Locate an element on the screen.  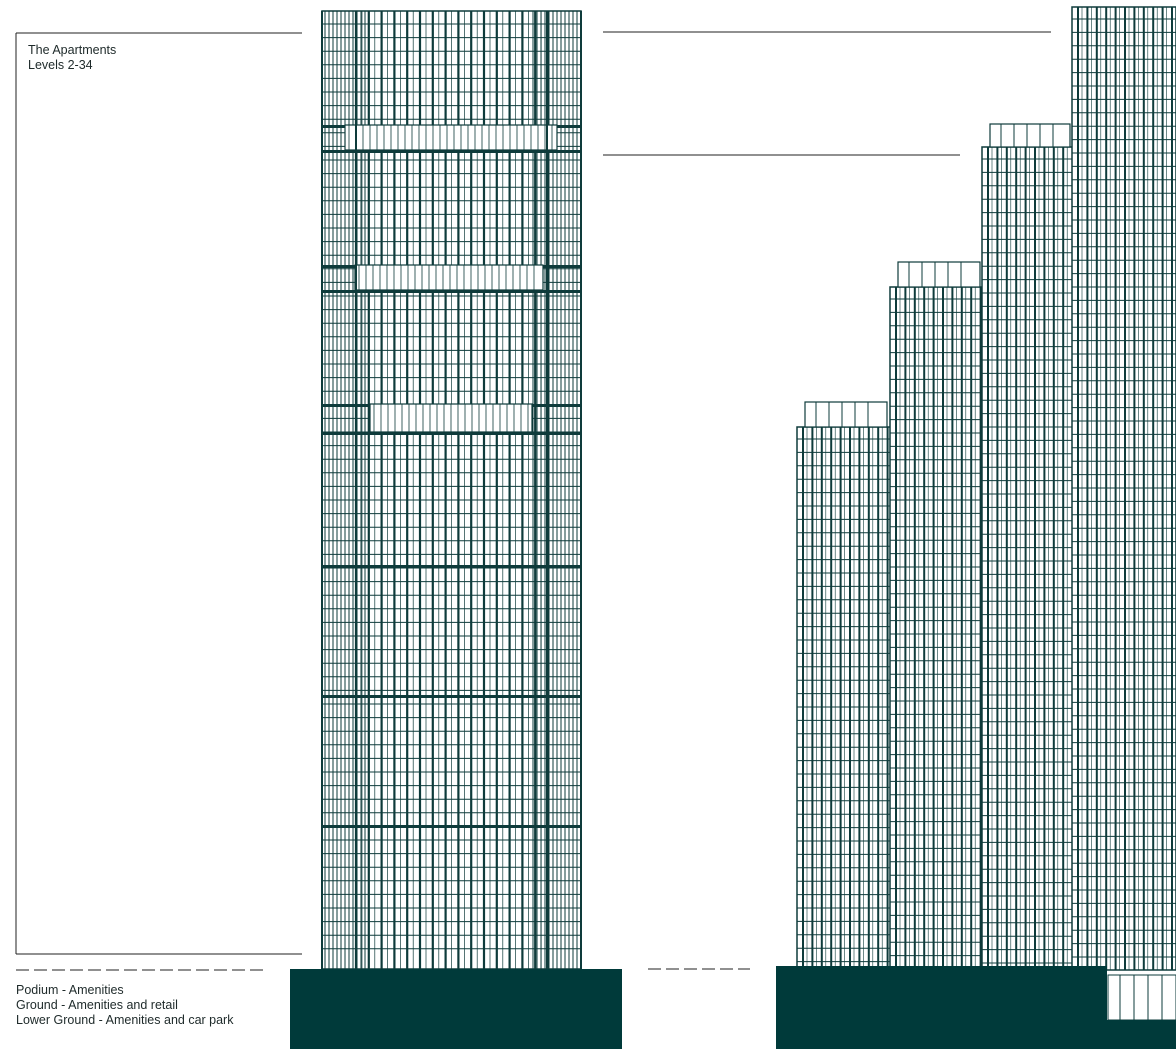
ground-text: Ground - Amenities and retail is located at coordinates (97, 1005).